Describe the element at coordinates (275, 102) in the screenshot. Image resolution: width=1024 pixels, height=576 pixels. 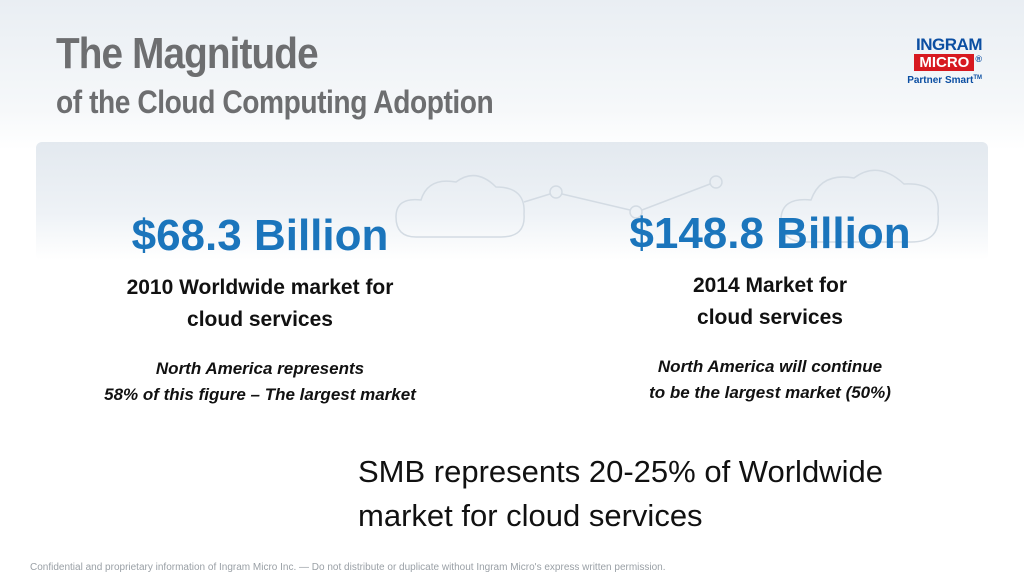
I see `title-subtitle: of the Cloud Computing Adoption` at that location.